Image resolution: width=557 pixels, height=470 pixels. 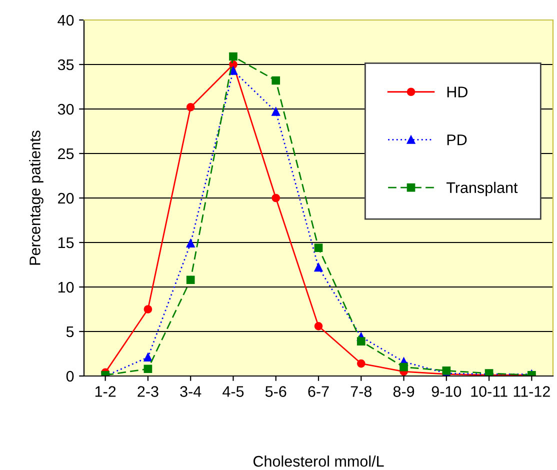 What do you see at coordinates (403, 391) in the screenshot?
I see `x-tick-label: 8-9` at bounding box center [403, 391].